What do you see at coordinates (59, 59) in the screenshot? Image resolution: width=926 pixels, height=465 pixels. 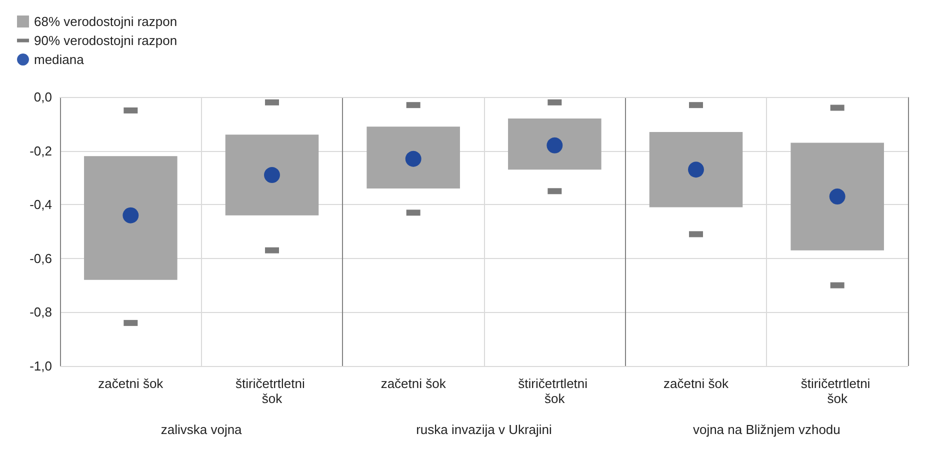 I see `legend-label: mediana` at bounding box center [59, 59].